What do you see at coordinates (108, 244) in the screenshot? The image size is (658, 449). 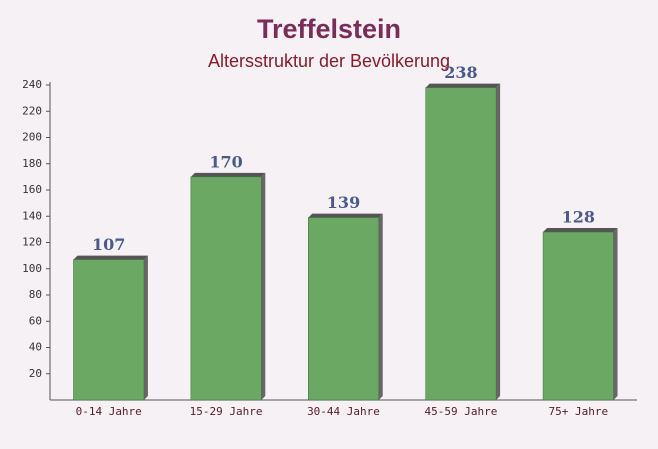 I see `value-label: 107` at bounding box center [108, 244].